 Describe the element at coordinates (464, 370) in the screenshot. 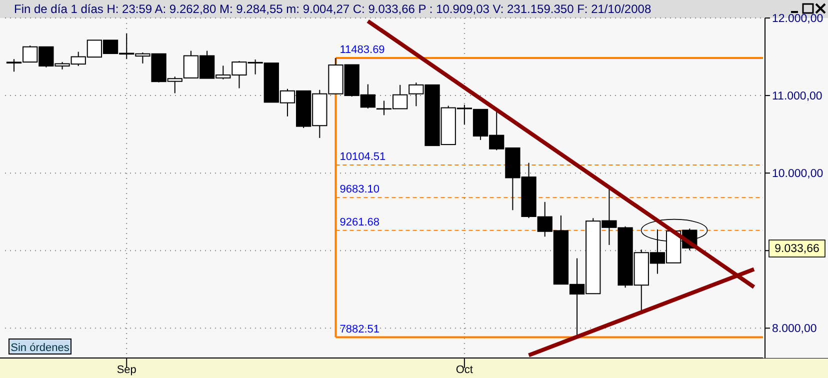

I see `x-tick-label: Oct` at that location.